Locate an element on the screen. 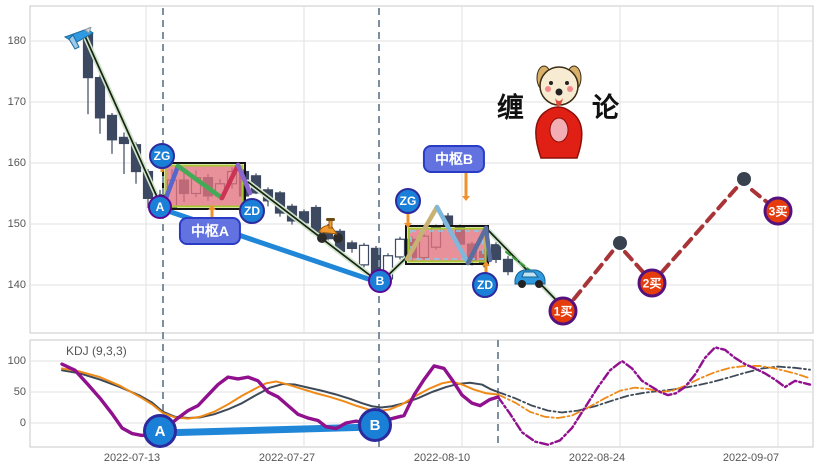 The width and height of the screenshot is (819, 471). airplane-icon is located at coordinates (80, 39).